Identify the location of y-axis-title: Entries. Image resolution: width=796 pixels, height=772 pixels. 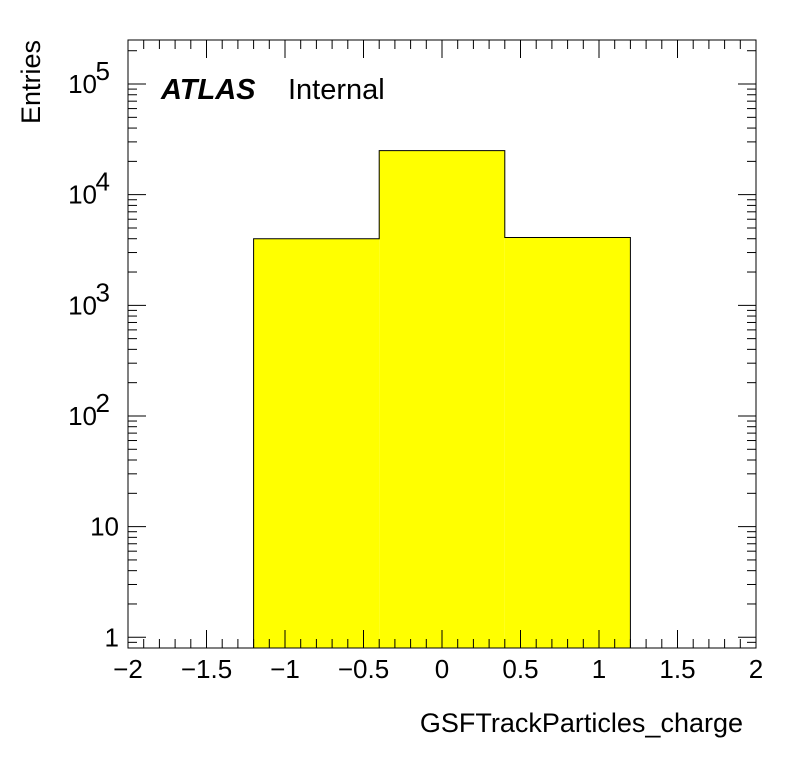
(31, 82).